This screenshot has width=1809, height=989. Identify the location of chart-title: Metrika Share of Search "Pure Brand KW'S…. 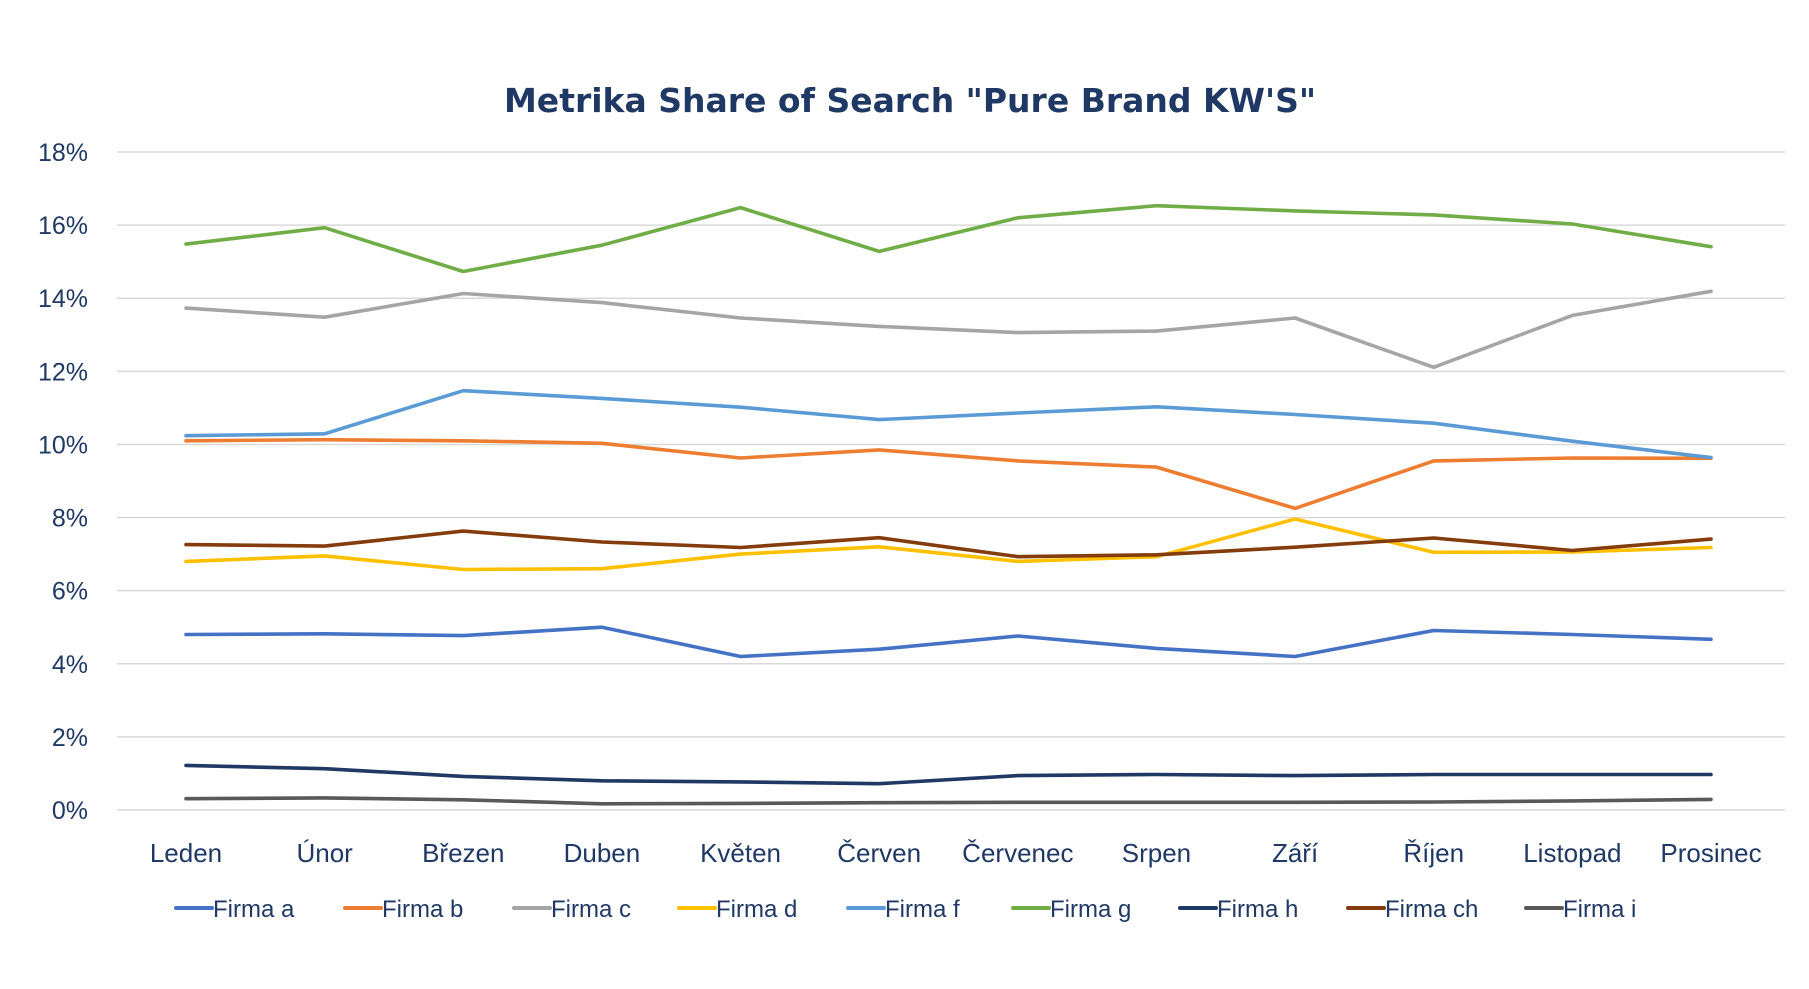
(910, 100).